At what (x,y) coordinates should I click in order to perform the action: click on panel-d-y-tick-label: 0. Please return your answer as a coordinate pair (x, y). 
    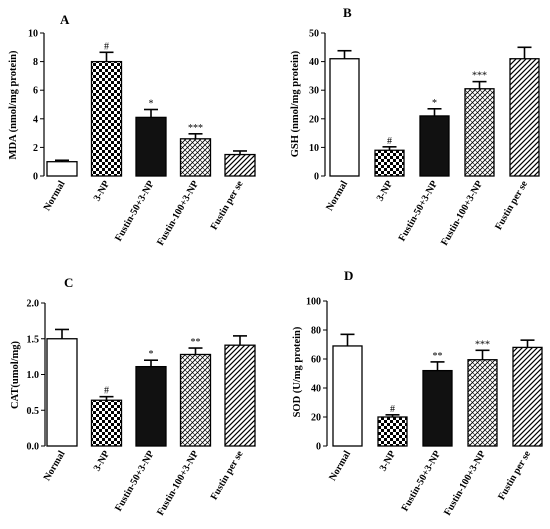
    Looking at the image, I should click on (318, 447).